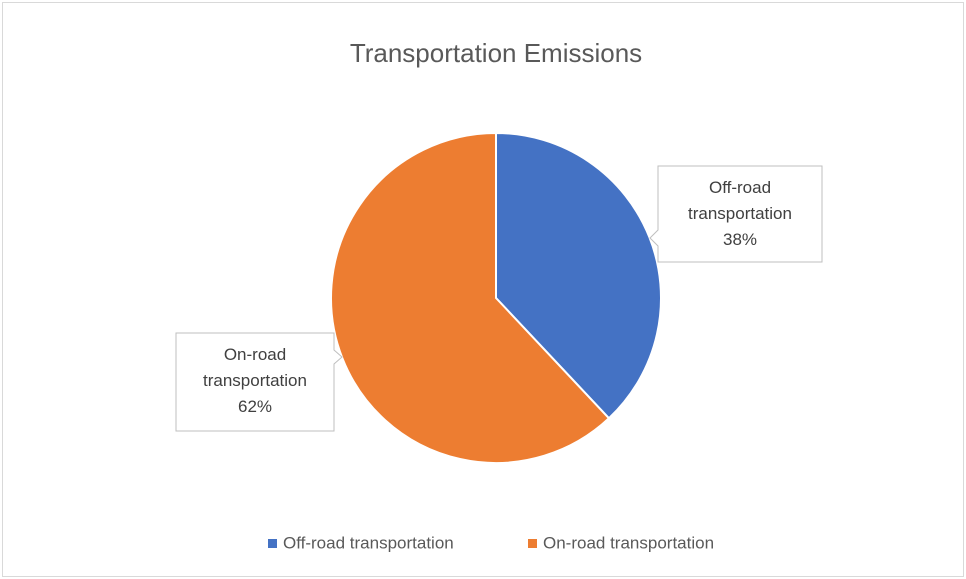  I want to click on data-label-value: 62%, so click(255, 406).